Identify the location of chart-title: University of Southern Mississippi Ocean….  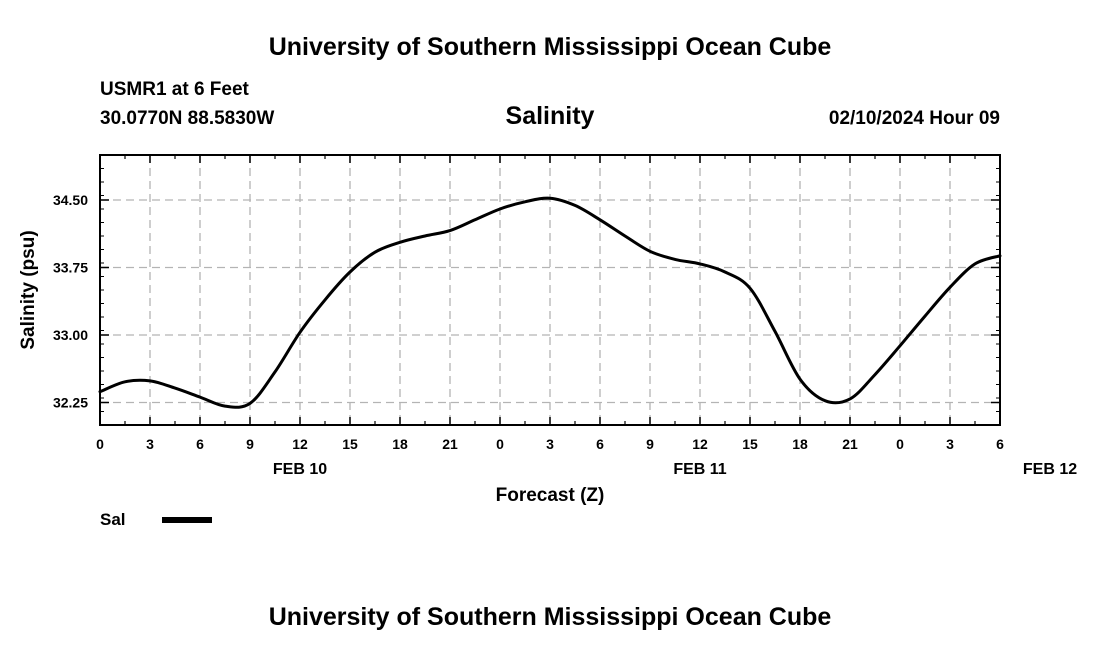
(550, 47).